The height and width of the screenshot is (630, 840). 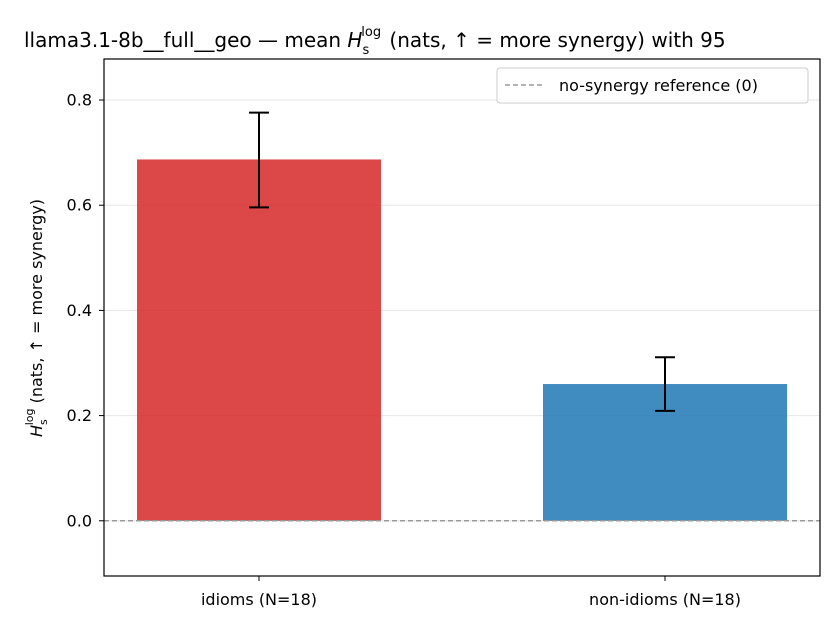 I want to click on title-prefix: llama3.1-8b__full__geo — mean, so click(x=185, y=40).